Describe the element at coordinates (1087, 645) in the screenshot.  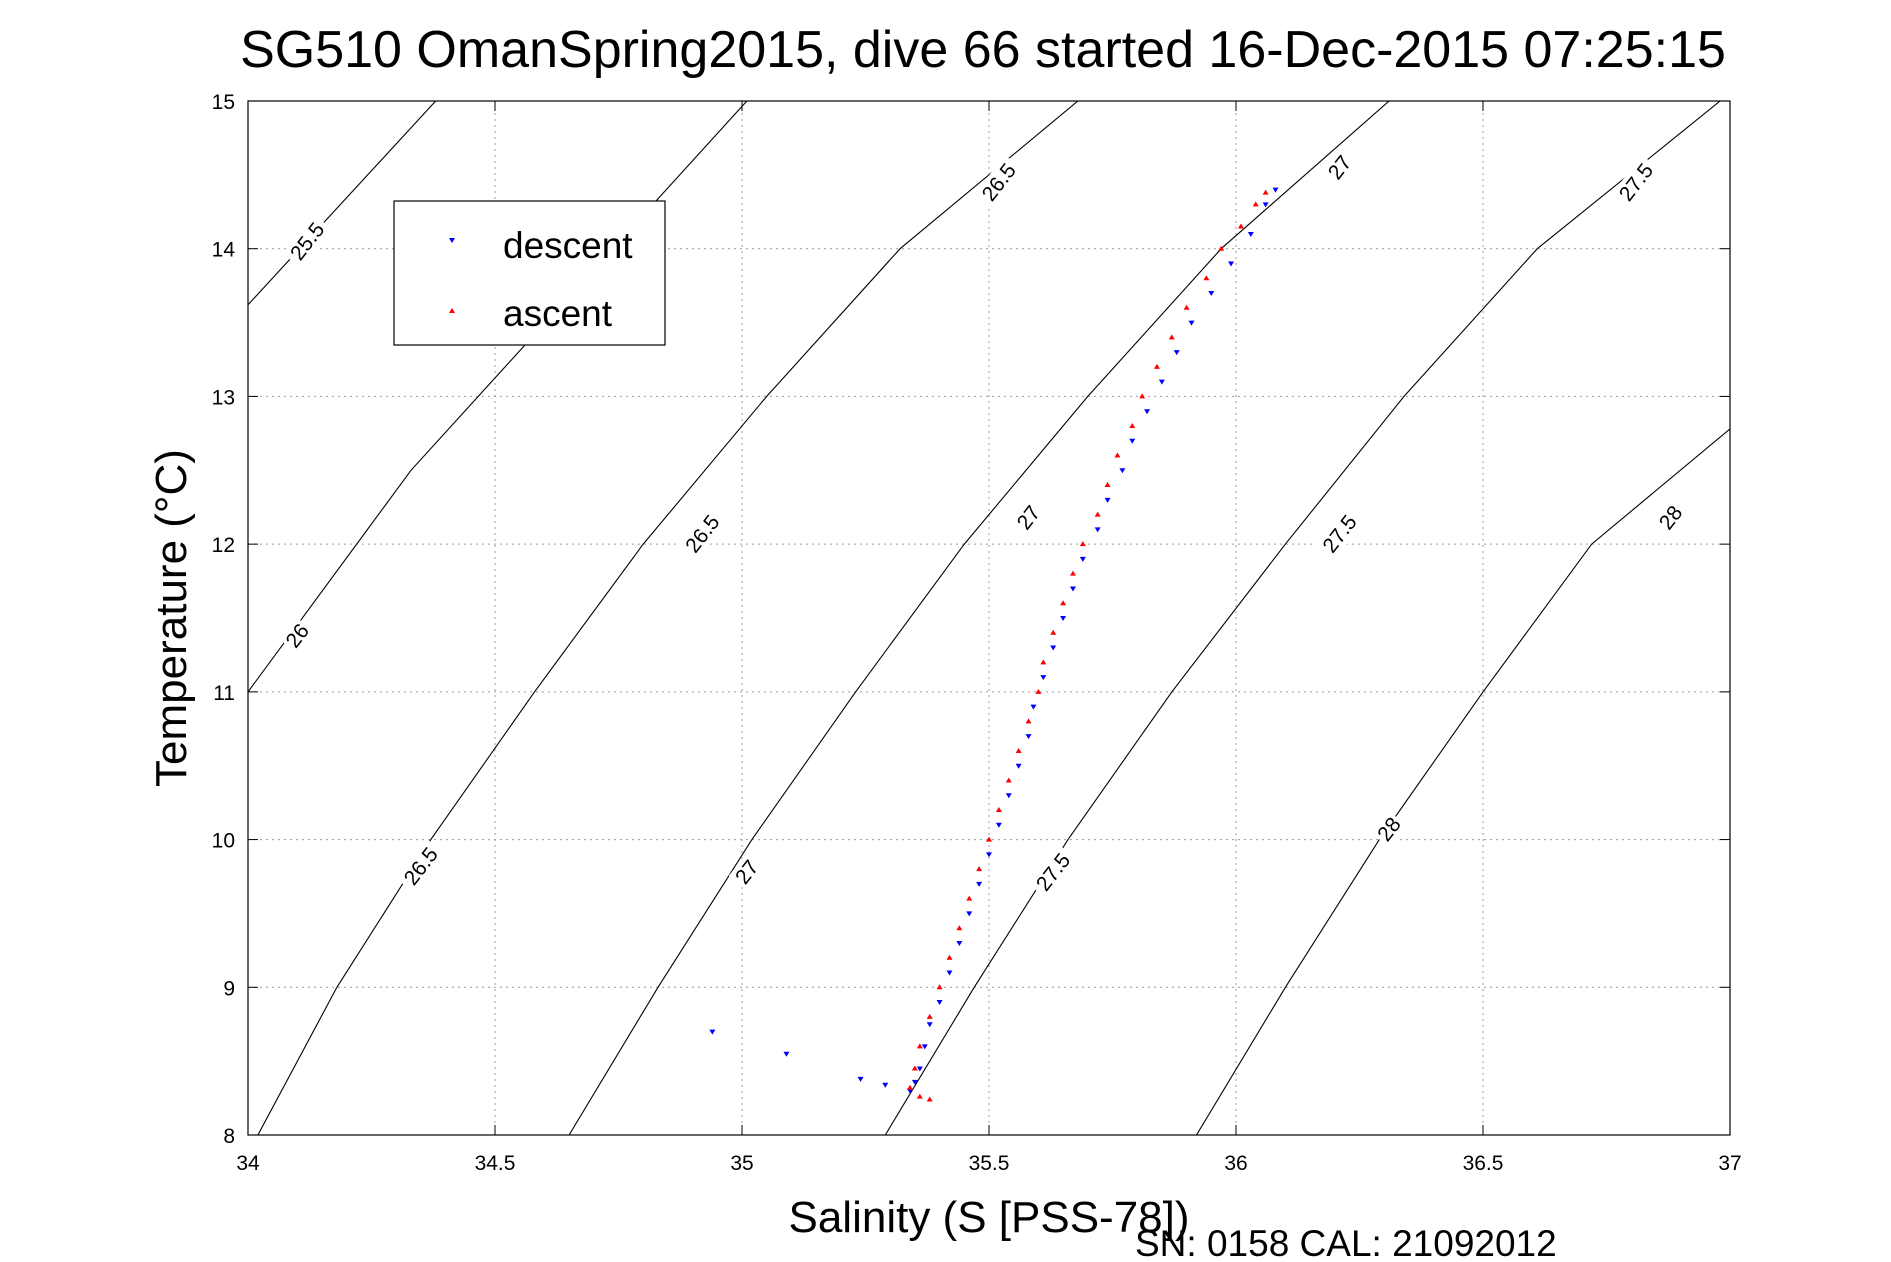
I see `series-ascent` at that location.